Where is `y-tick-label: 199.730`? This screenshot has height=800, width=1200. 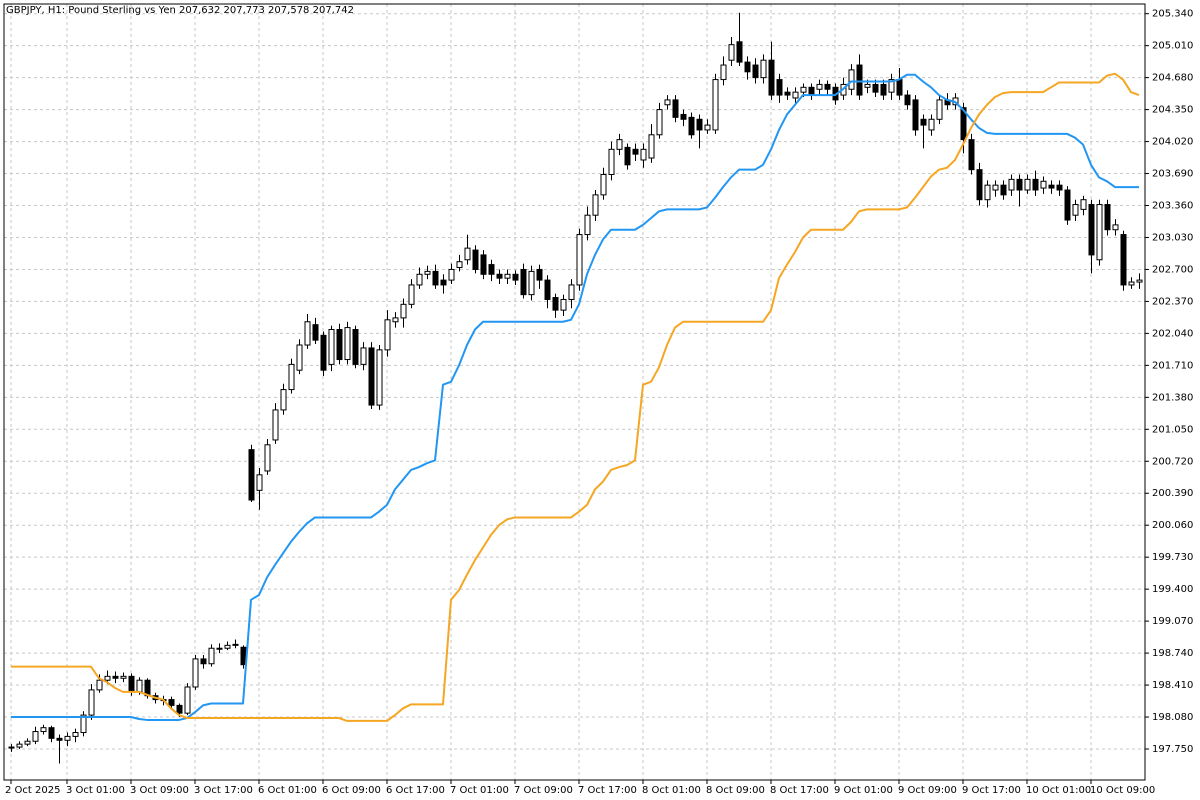
y-tick-label: 199.730 is located at coordinates (1172, 557).